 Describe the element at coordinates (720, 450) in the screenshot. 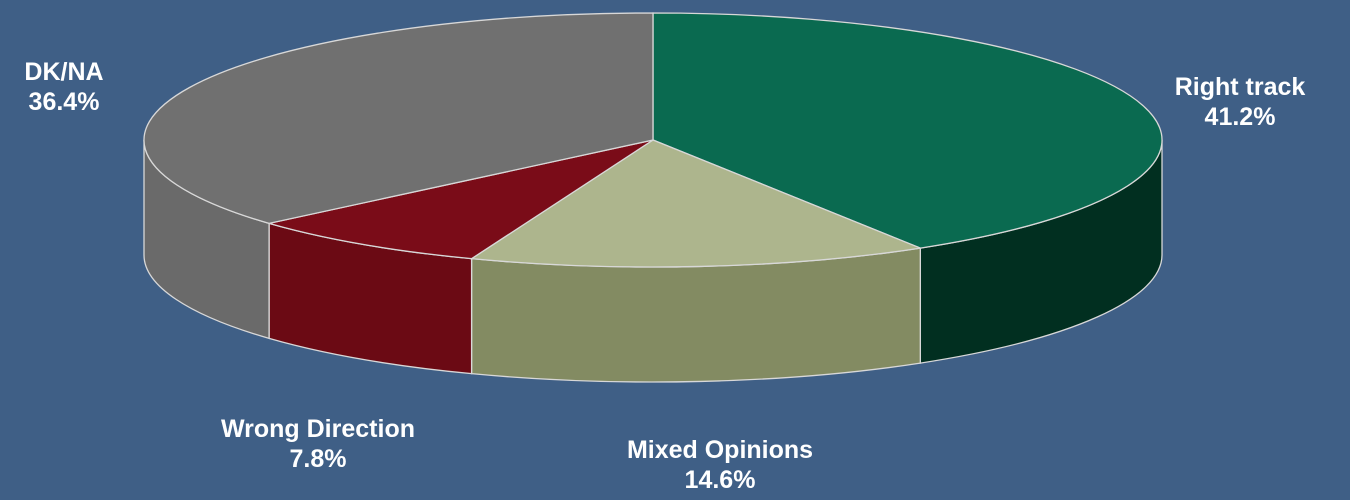

I see `slice-name-mixed-opinions: Mixed Opinions` at that location.